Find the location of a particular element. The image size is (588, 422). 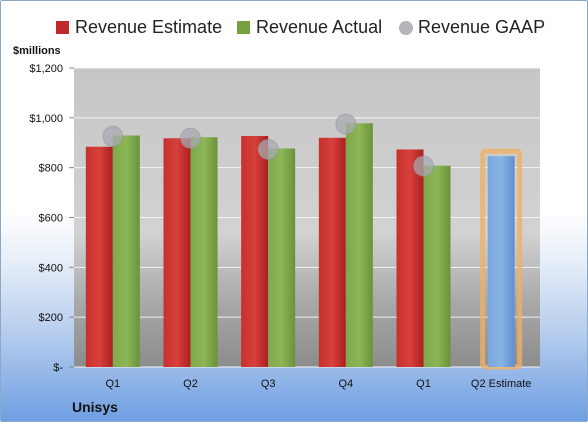

legend-swatch-revenue-estimate is located at coordinates (62, 27).